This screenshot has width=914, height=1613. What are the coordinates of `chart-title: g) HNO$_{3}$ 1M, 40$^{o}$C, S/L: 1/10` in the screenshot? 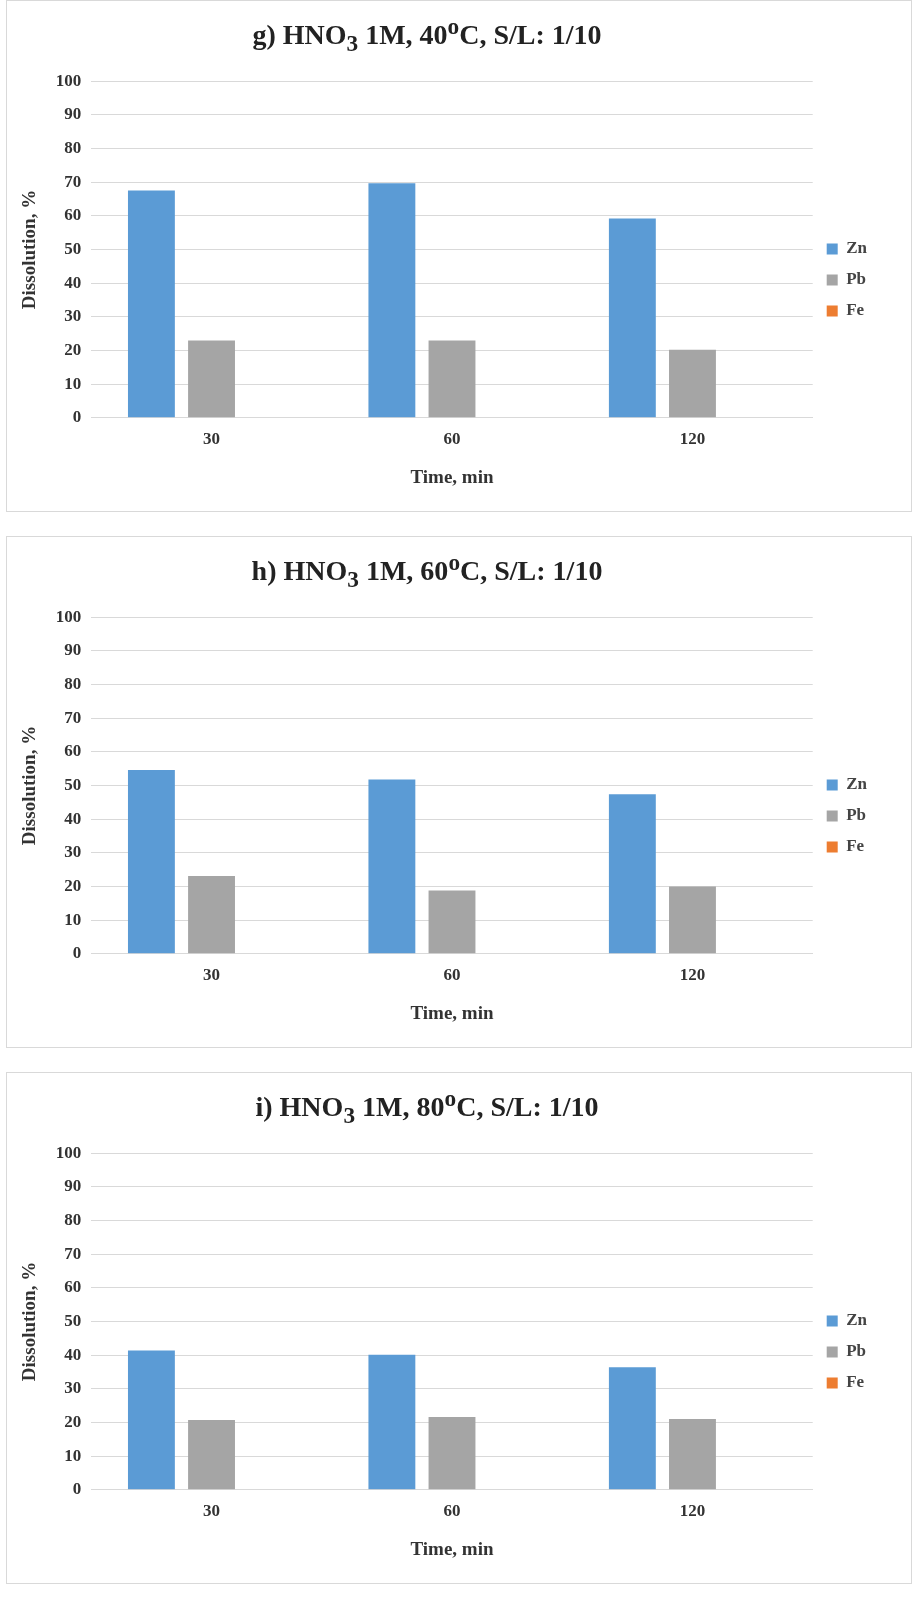 It's located at (427, 35).